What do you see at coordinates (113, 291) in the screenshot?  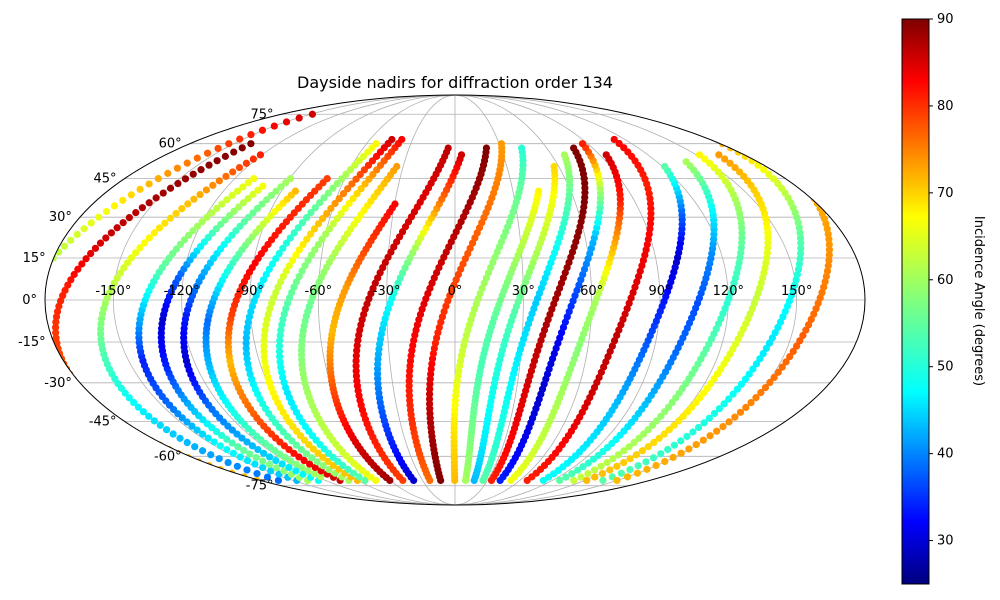 I see `longitude-tick-label: -150°` at bounding box center [113, 291].